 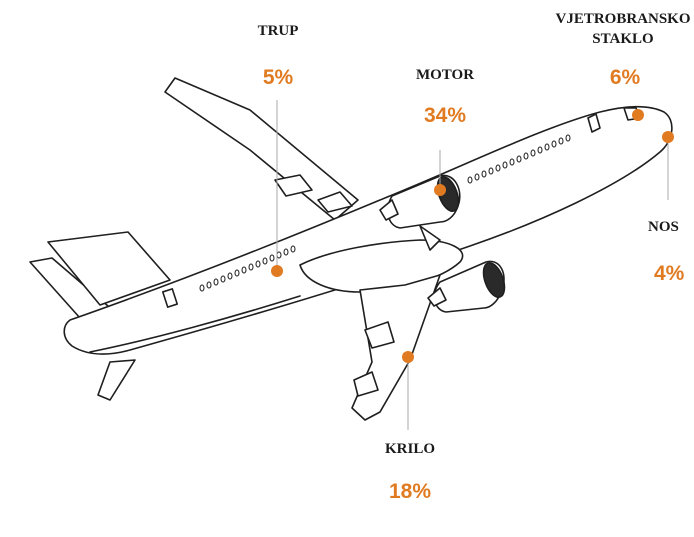 What do you see at coordinates (625, 77) in the screenshot?
I see `windshield-value: 6%` at bounding box center [625, 77].